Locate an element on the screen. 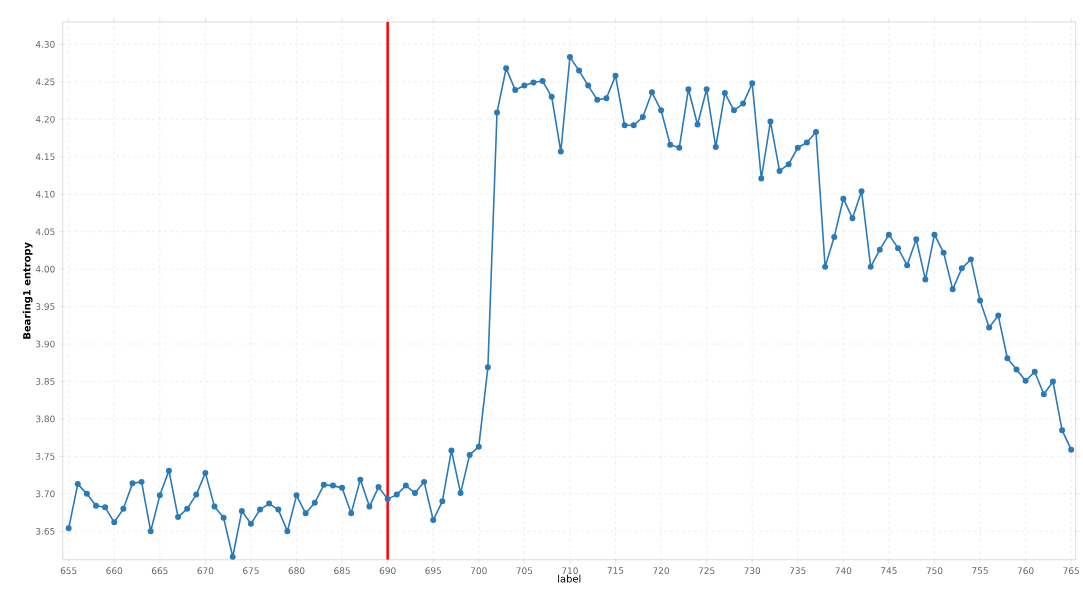 The width and height of the screenshot is (1083, 601). y-tick-label: 4.25 is located at coordinates (45, 82).